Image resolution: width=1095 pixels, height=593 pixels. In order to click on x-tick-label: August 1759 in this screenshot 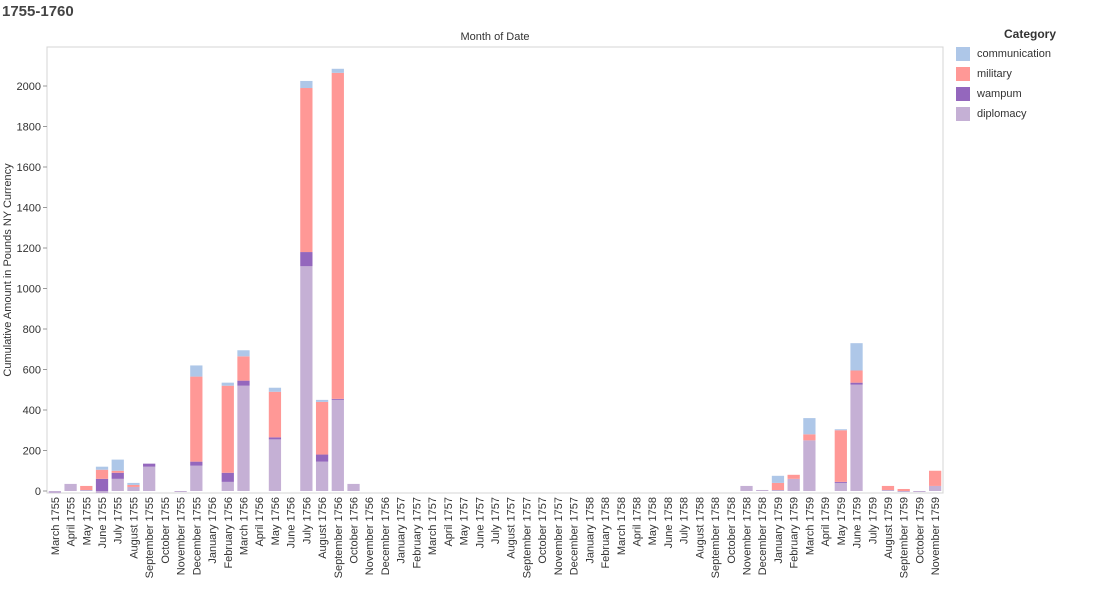, I will do `click(889, 528)`.